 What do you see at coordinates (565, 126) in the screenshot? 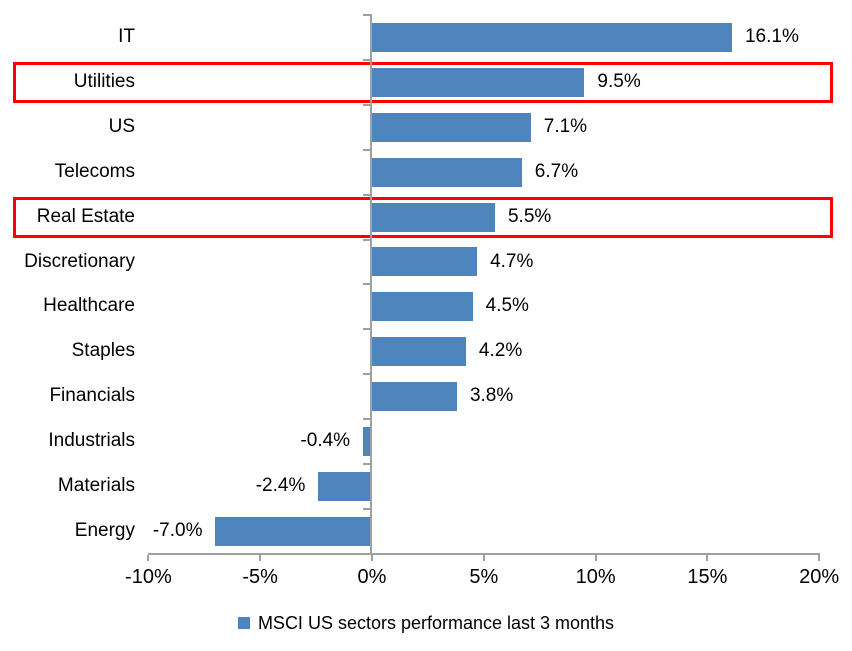
I see `value-label: 7.1%` at bounding box center [565, 126].